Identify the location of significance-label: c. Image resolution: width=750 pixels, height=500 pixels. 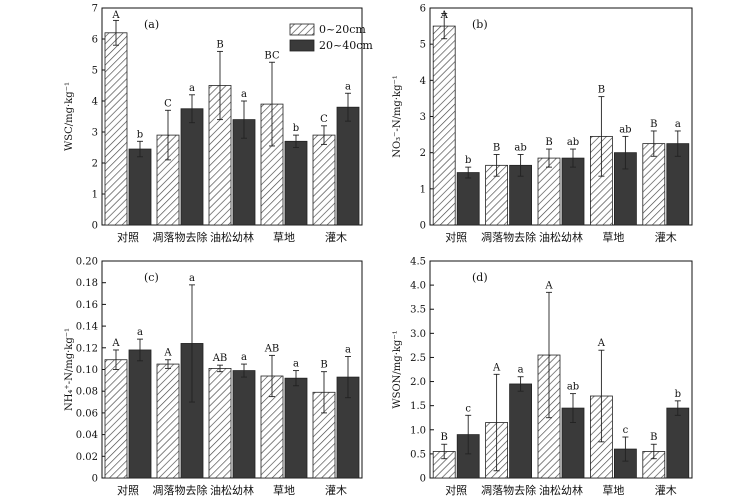
(626, 430).